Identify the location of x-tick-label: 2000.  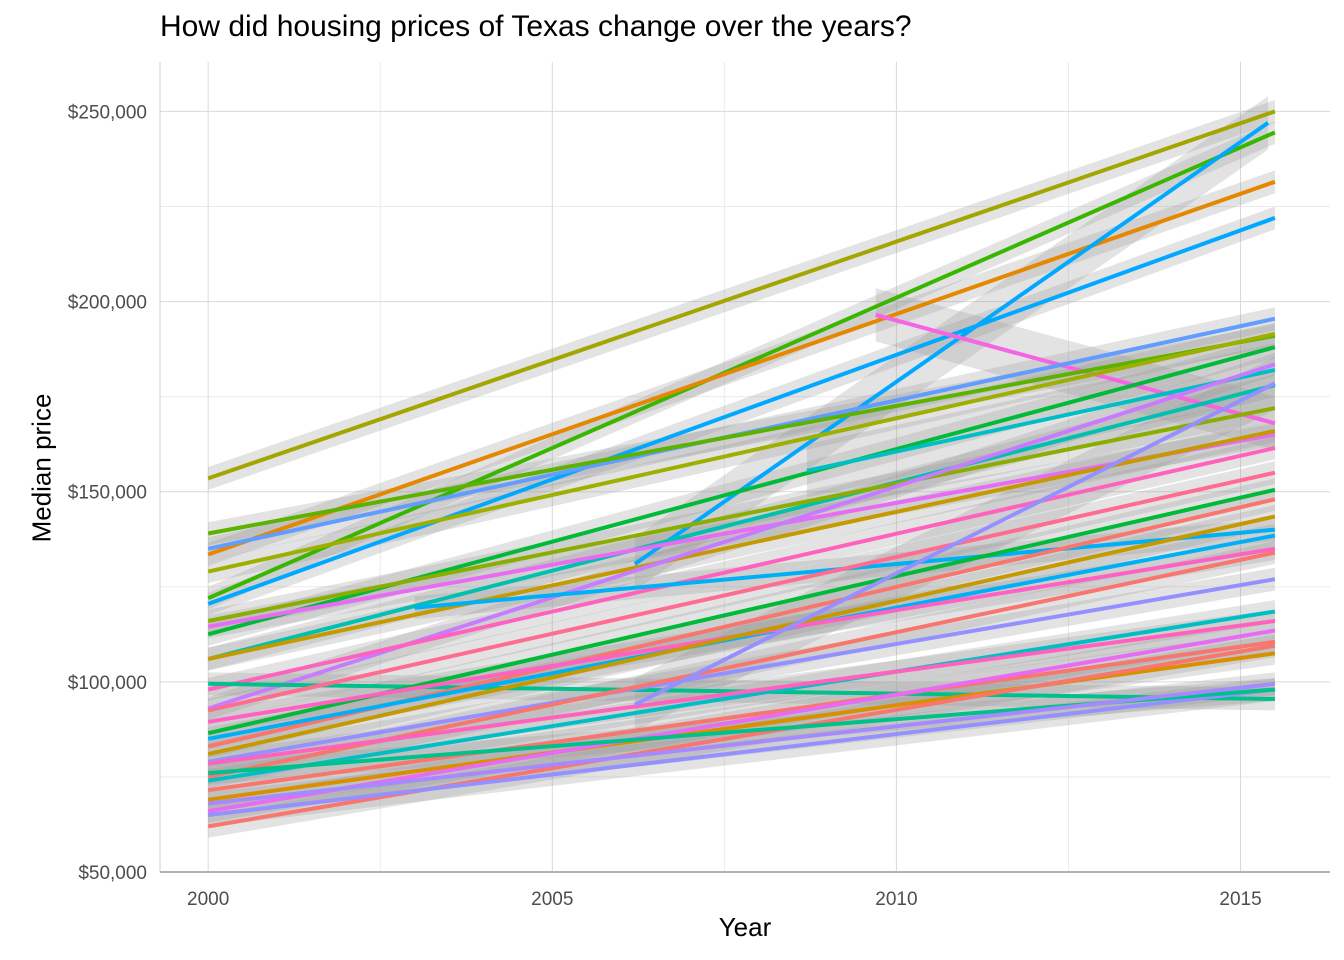
(208, 899).